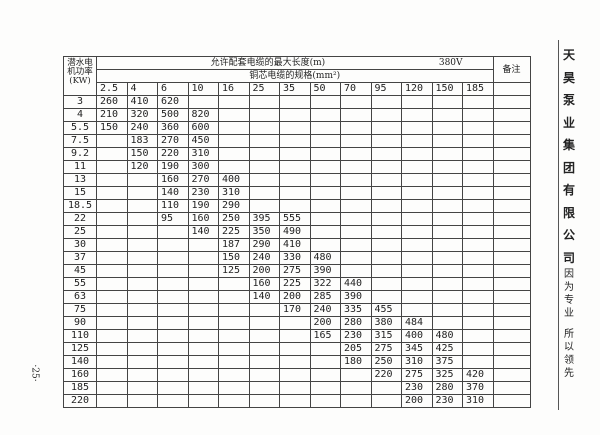  What do you see at coordinates (264, 271) in the screenshot?
I see `length-cell: 200` at bounding box center [264, 271].